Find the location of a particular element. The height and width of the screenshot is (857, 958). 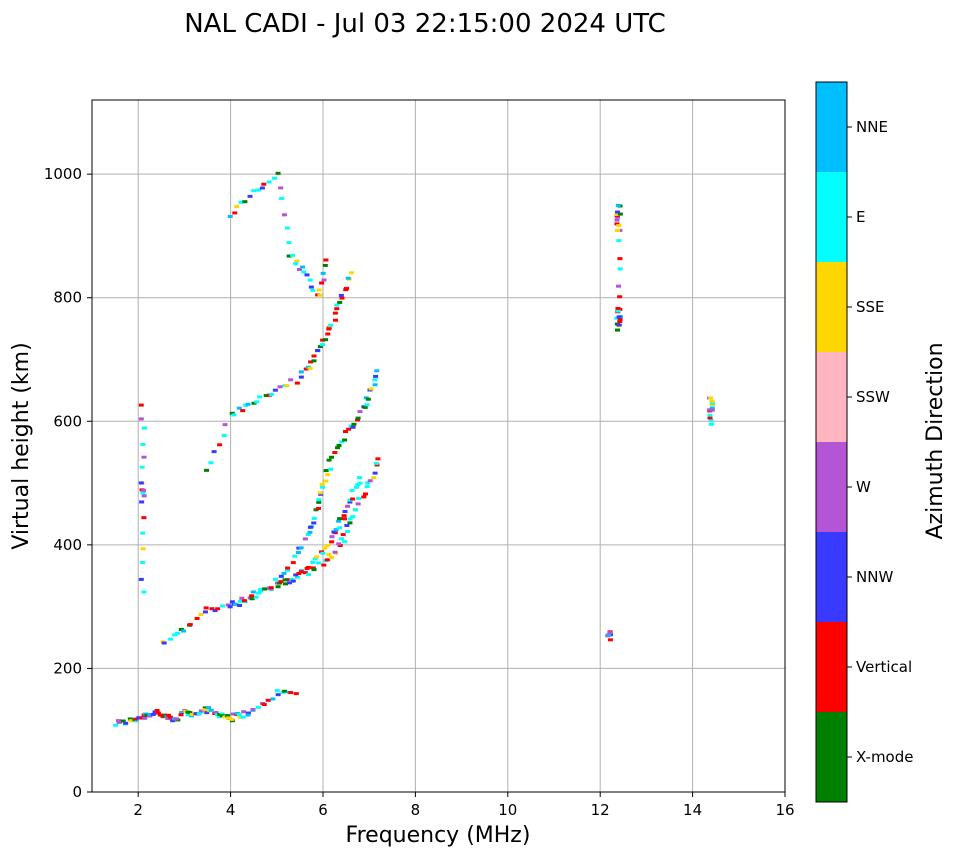

colorbar-tick-label: NNW is located at coordinates (874, 577).